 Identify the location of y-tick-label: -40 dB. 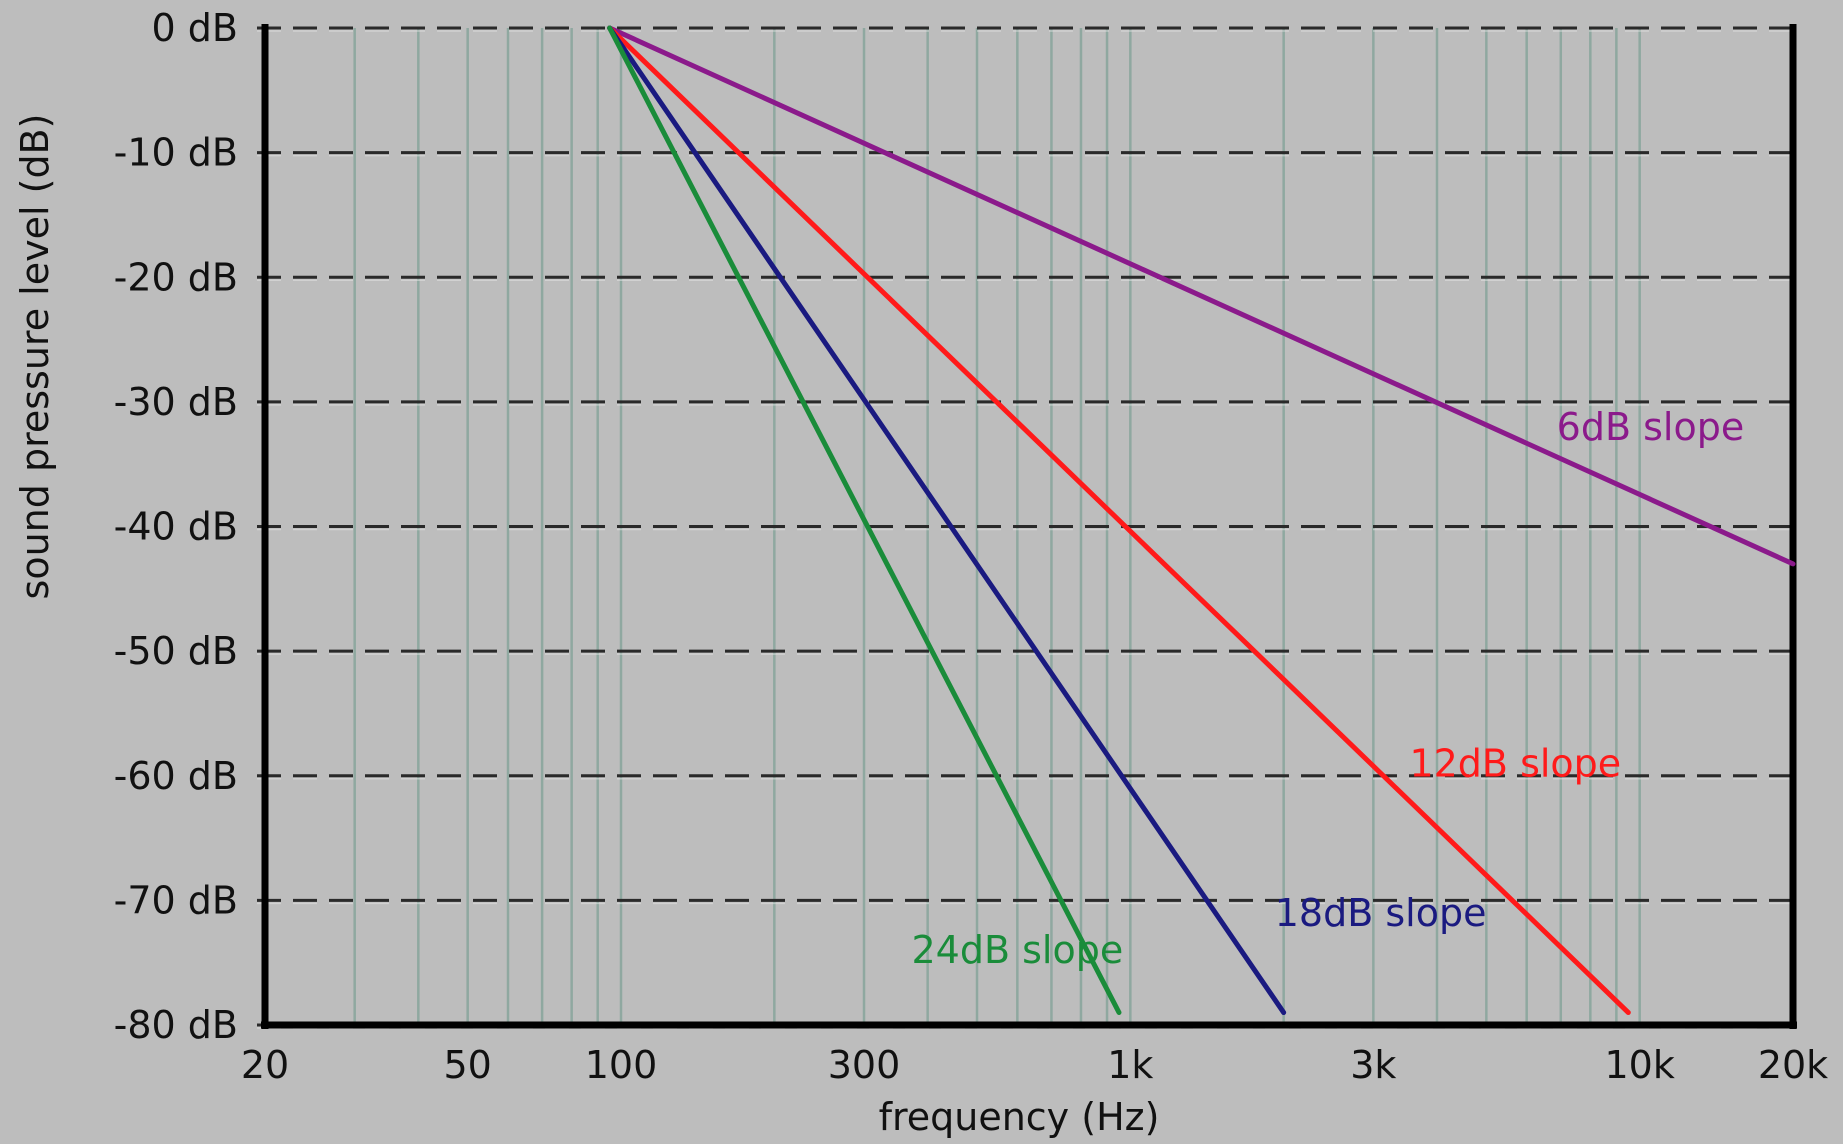
(176, 527).